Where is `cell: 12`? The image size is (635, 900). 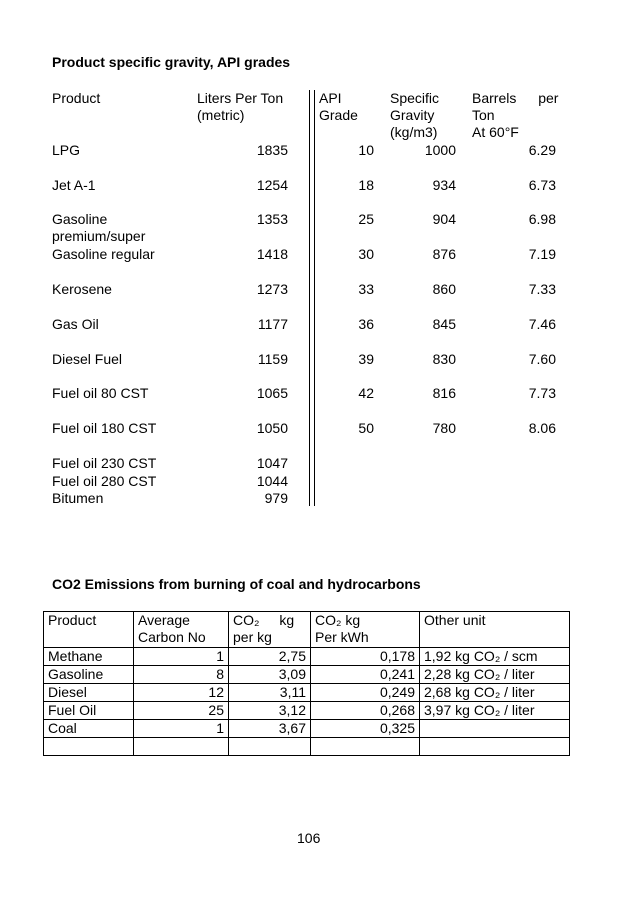
cell: 12 is located at coordinates (181, 692).